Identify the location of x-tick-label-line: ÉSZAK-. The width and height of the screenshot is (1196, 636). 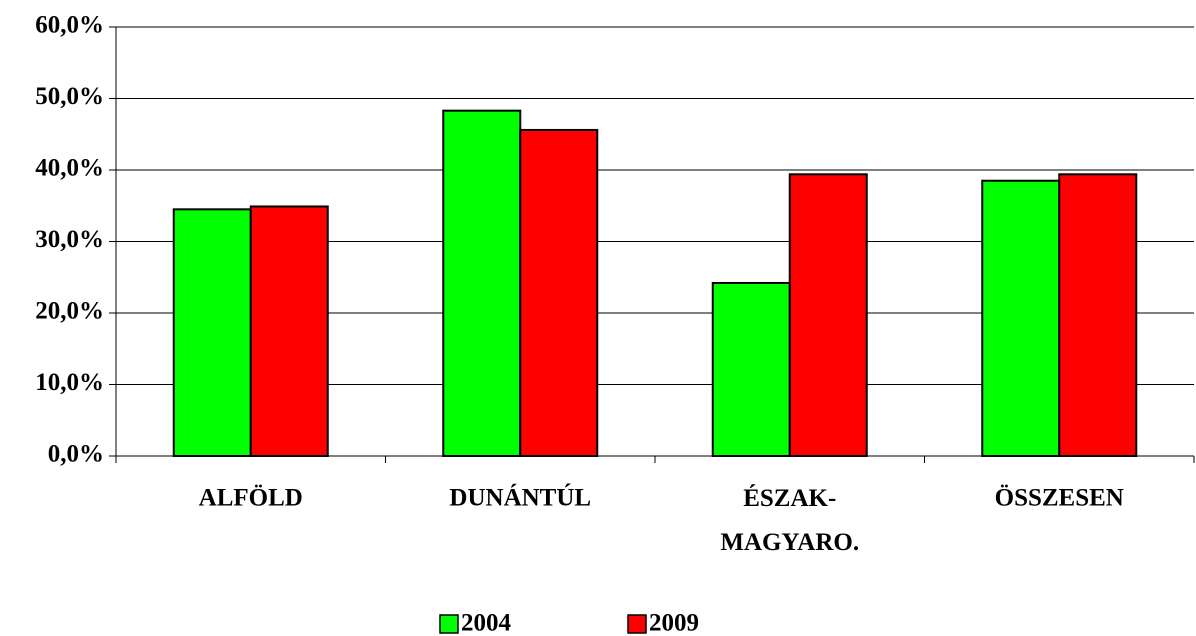
(789, 498).